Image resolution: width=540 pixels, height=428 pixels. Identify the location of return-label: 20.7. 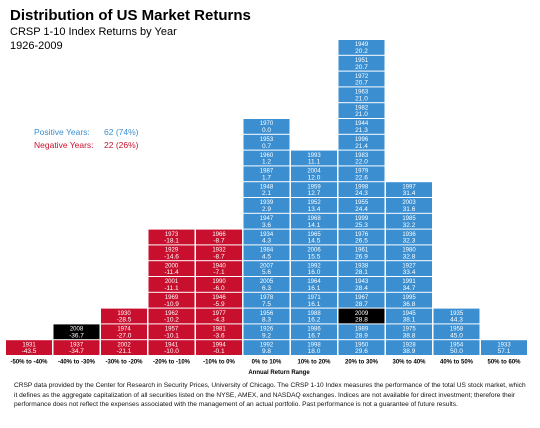
(361, 67).